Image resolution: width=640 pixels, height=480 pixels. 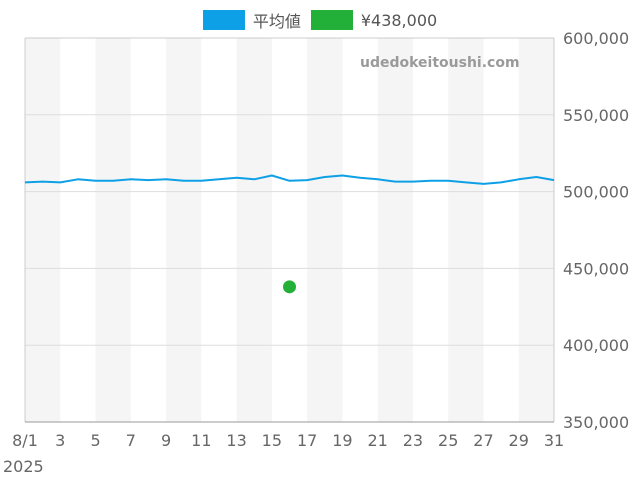 I want to click on x-tick-label: 25, so click(x=448, y=440).